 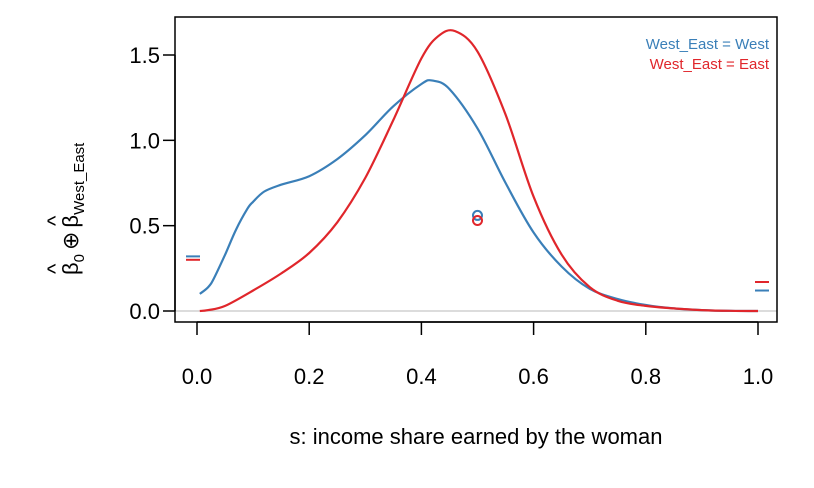 I want to click on x-tick-label: 0.4, so click(x=421, y=376).